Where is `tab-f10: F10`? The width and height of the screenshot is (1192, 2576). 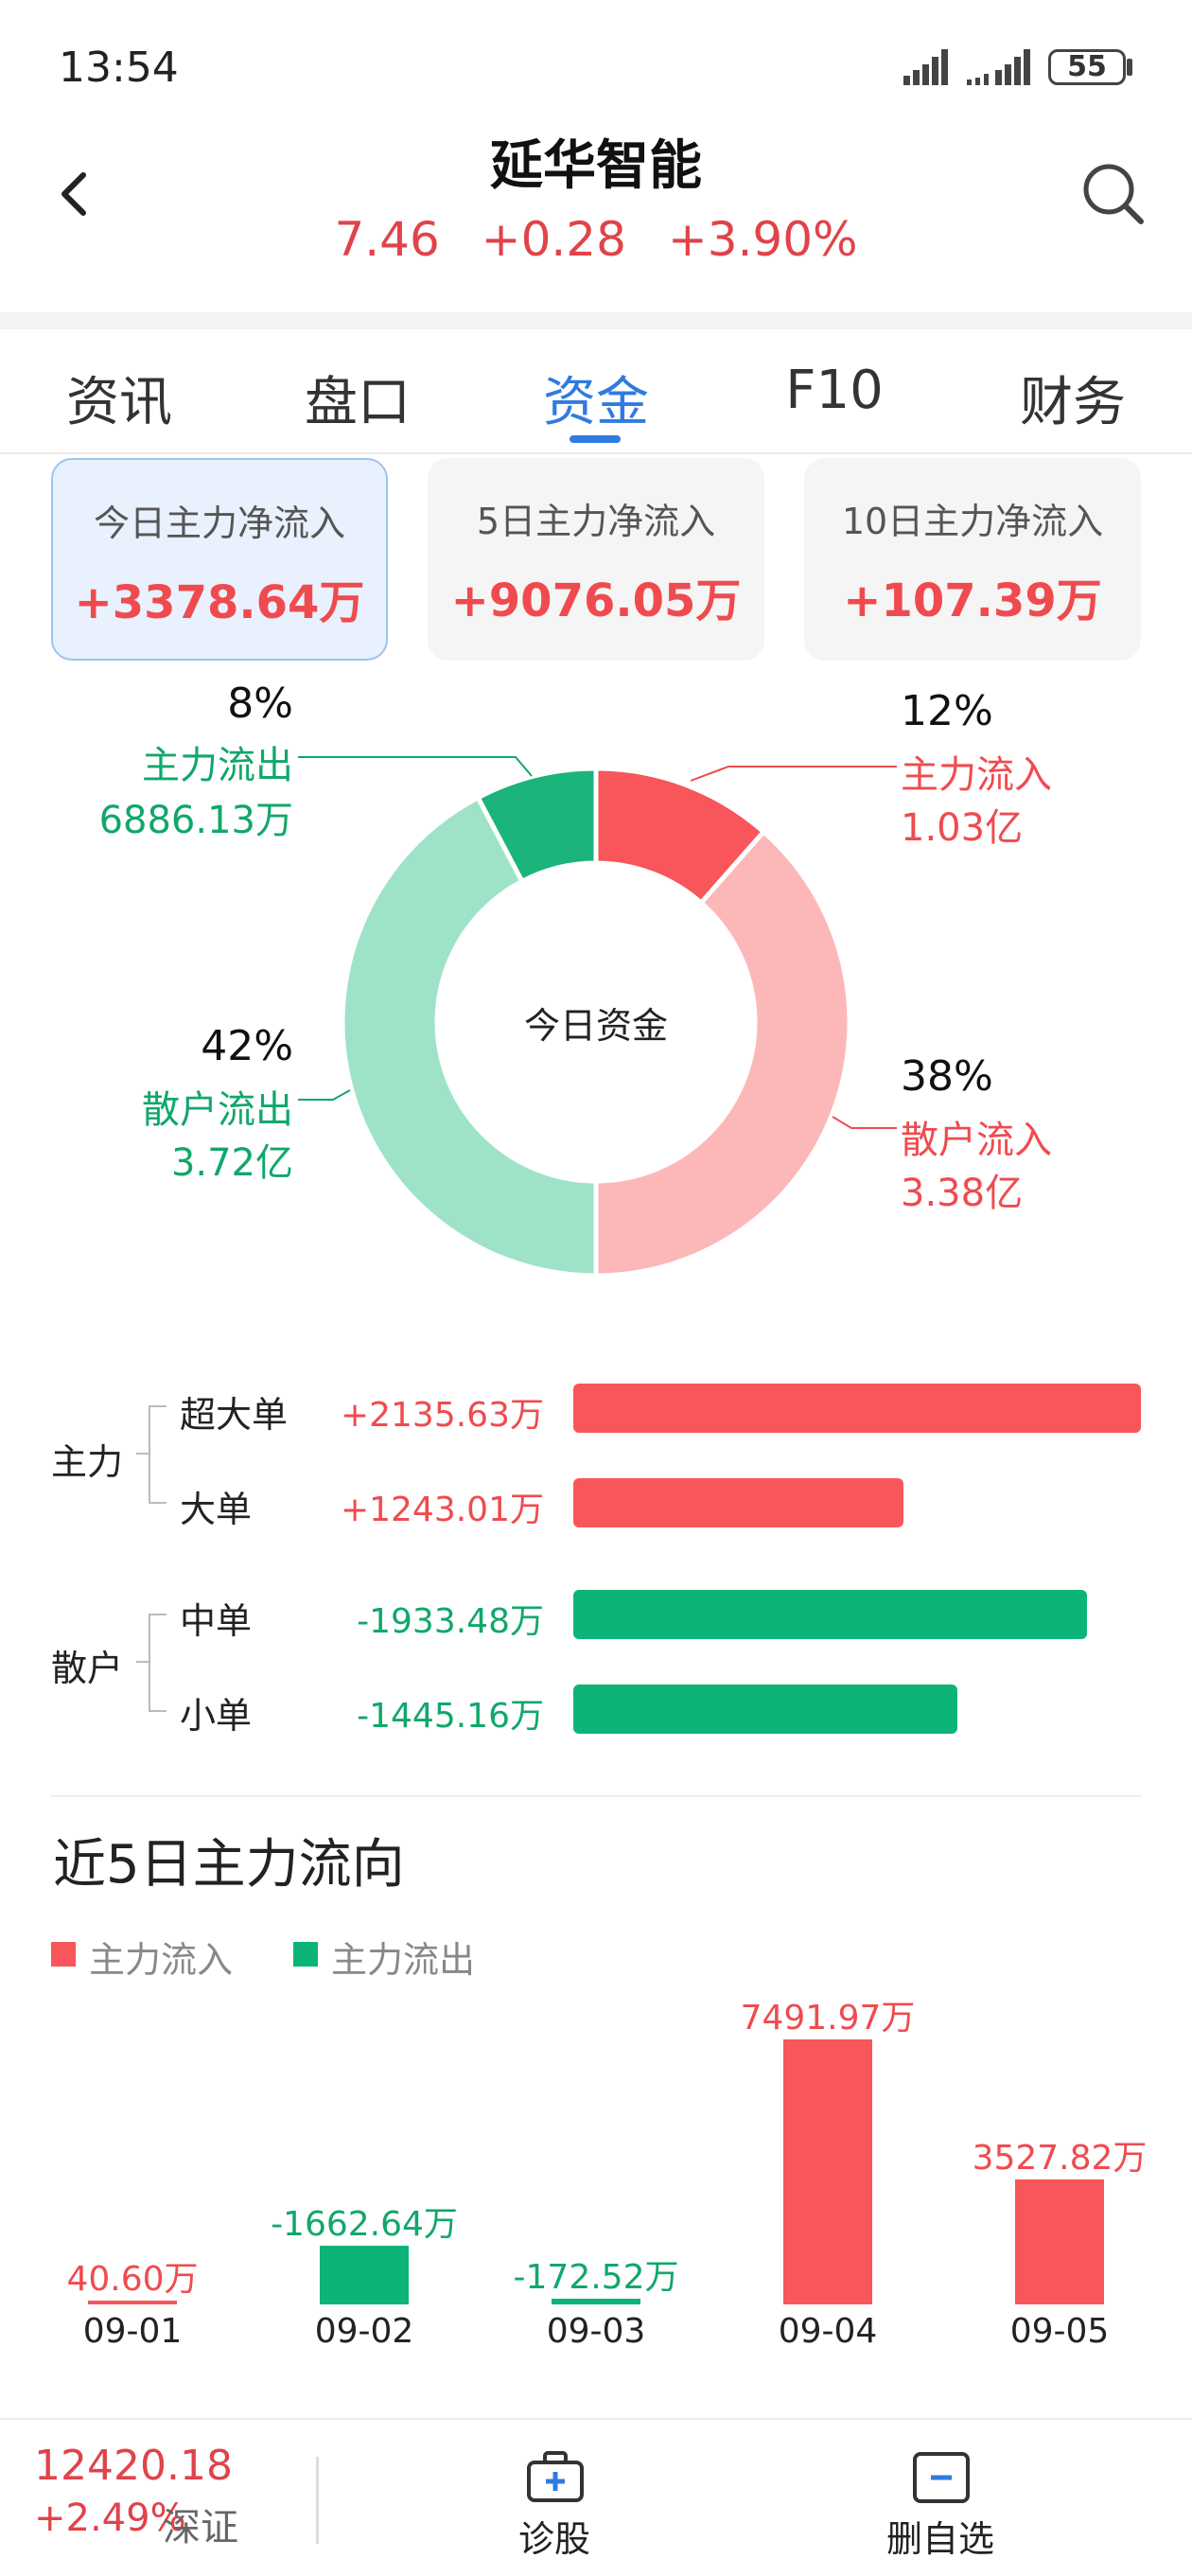 tab-f10: F10 is located at coordinates (834, 390).